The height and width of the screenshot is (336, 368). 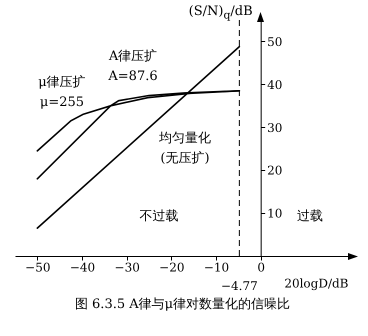 What do you see at coordinates (184, 148) in the screenshot?
I see `series-label: 均匀量化 (无压扩)` at bounding box center [184, 148].